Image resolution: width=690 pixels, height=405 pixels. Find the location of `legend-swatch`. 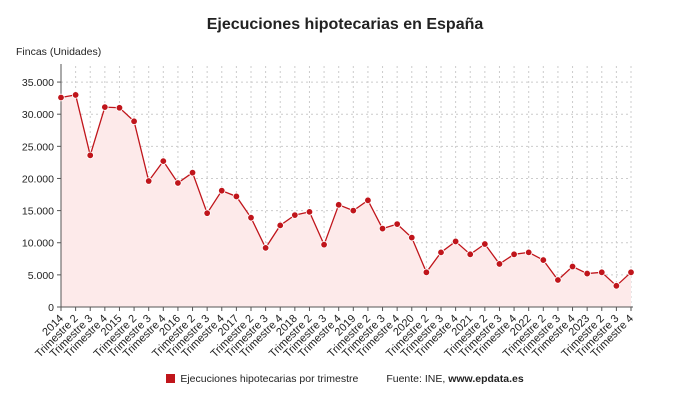

legend-swatch is located at coordinates (171, 378).